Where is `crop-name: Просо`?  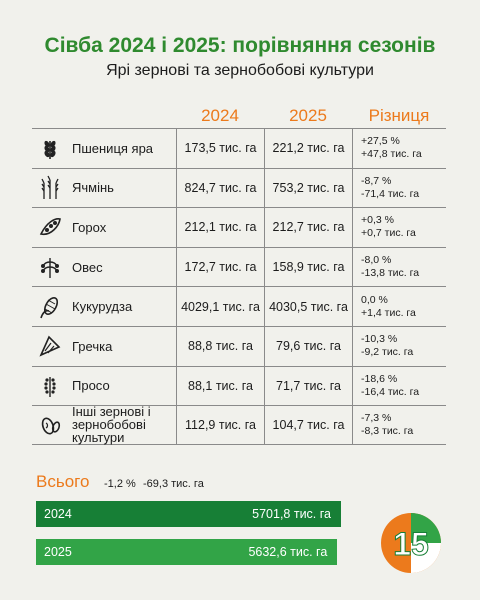 crop-name: Просо is located at coordinates (91, 386).